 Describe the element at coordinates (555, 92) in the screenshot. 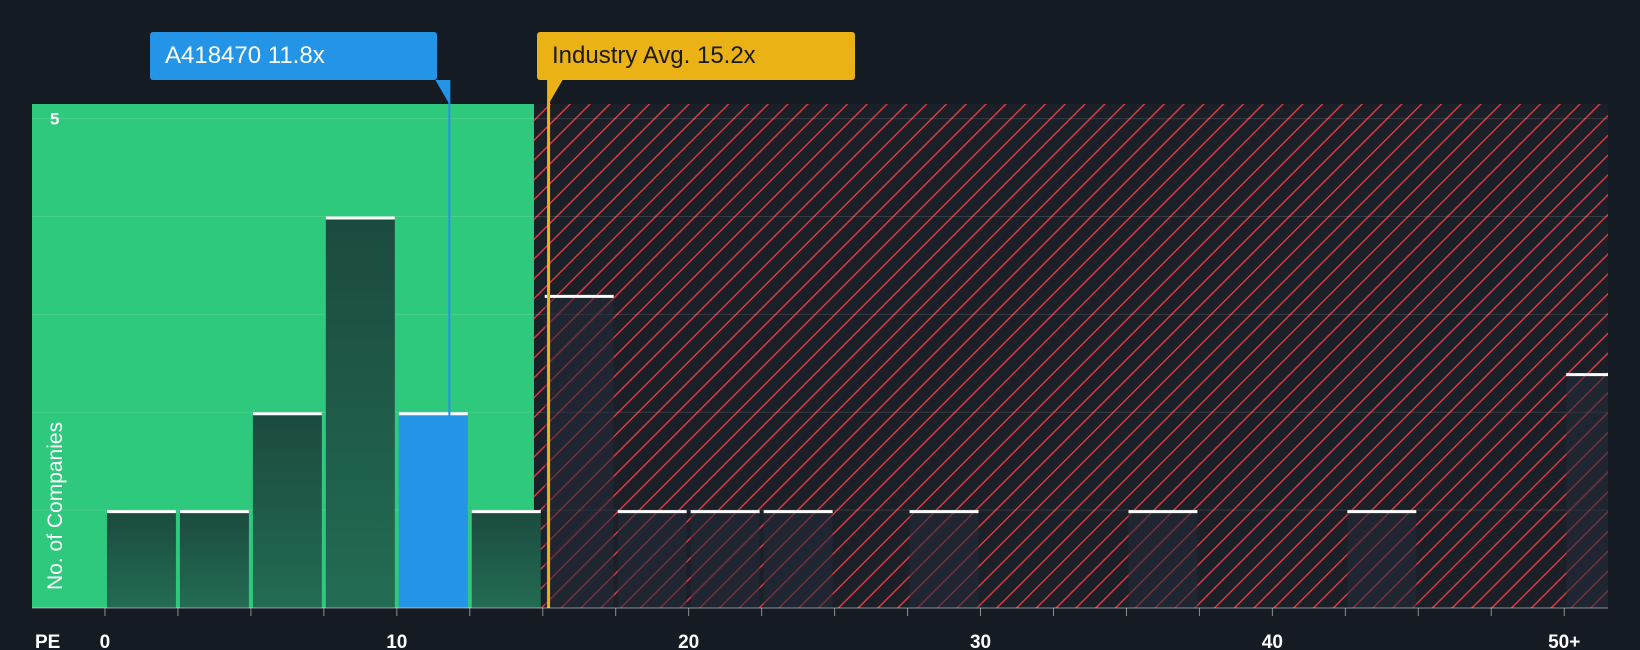

I see `industry-label-pointer` at that location.